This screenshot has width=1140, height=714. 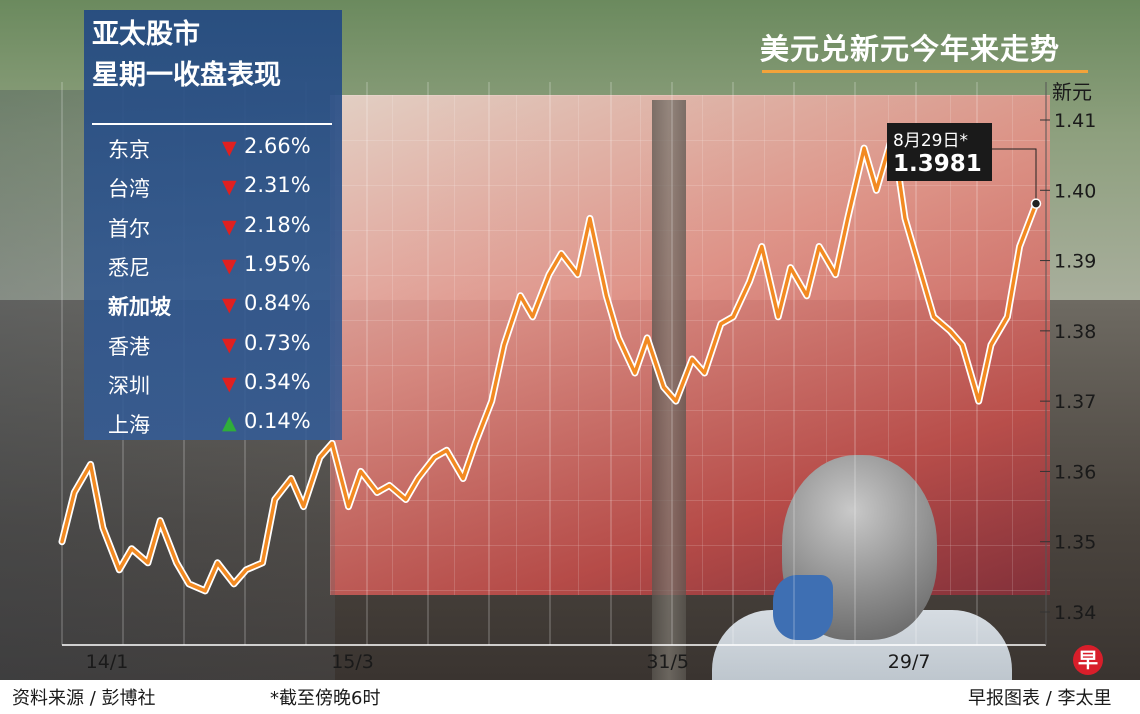 I want to click on chart-title: 美元兑新元今年来走势, so click(x=910, y=49).